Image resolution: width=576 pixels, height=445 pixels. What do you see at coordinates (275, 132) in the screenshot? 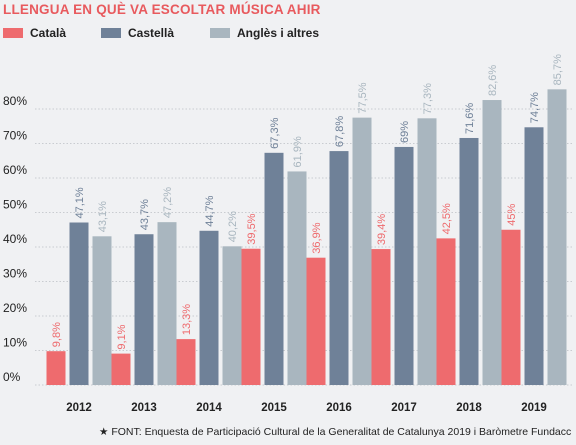
I see `data-label: 67,3%` at bounding box center [275, 132].